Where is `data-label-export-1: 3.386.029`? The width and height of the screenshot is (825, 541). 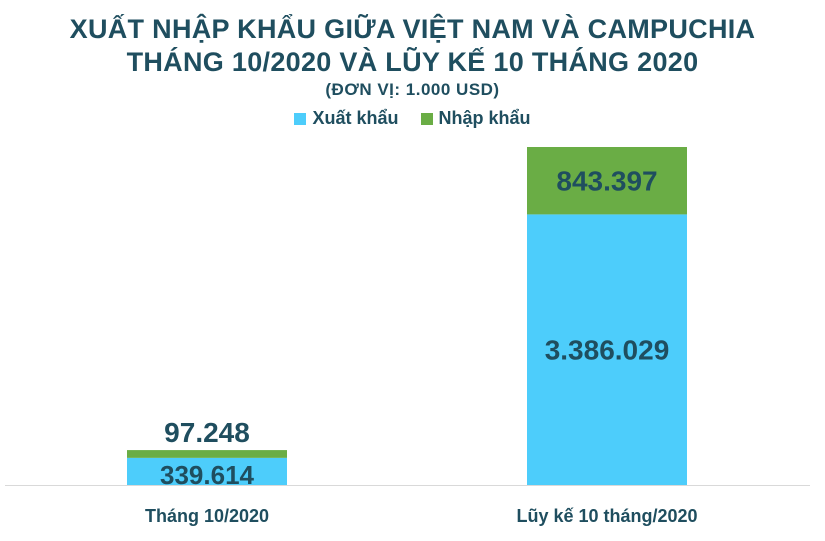 data-label-export-1: 3.386.029 is located at coordinates (607, 350).